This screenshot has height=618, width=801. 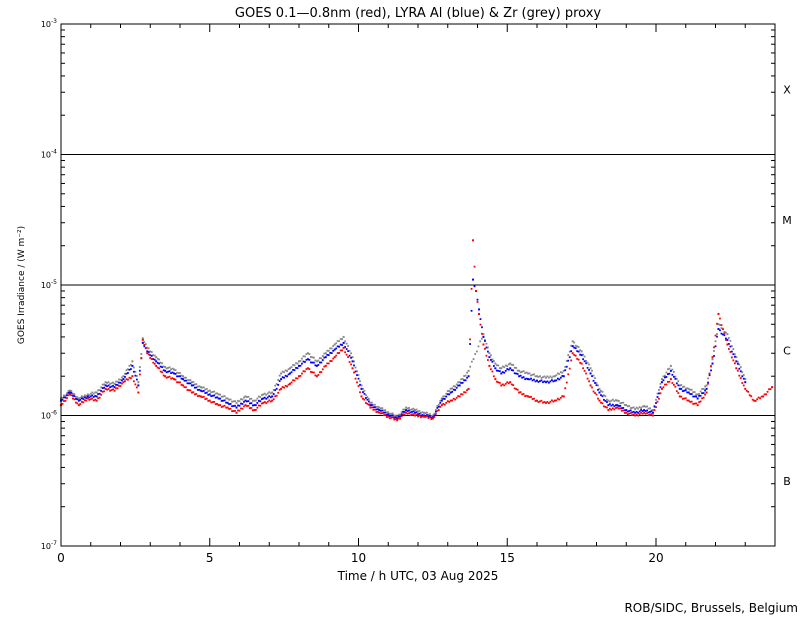 What do you see at coordinates (49, 284) in the screenshot?
I see `y-tick-label: 10-5` at bounding box center [49, 284].